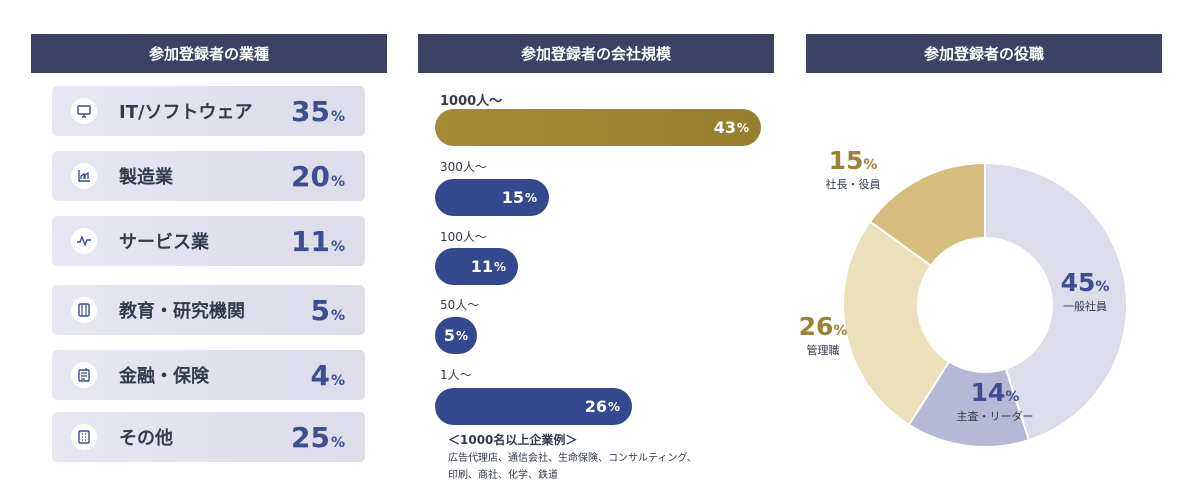  I want to click on company-size-label: 1000人～, so click(471, 101).